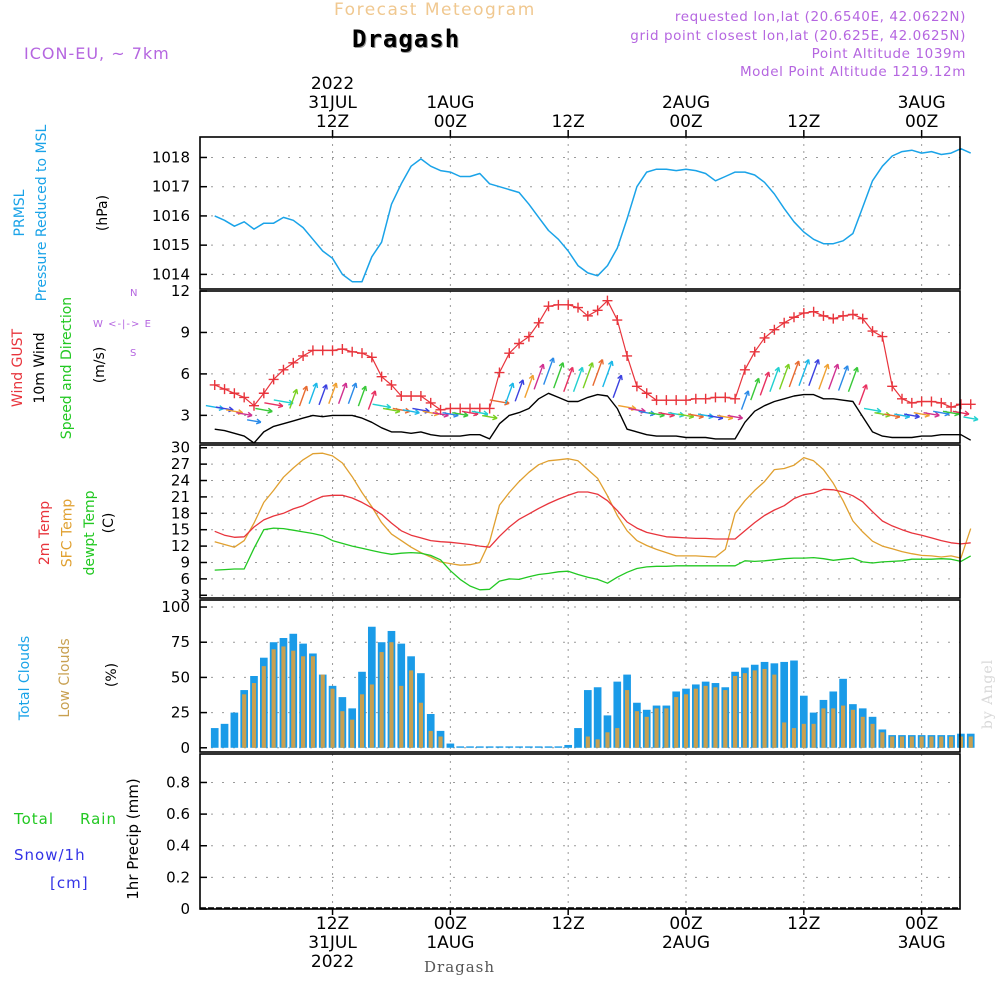 The image size is (1000, 1000). What do you see at coordinates (185, 748) in the screenshot?
I see `cloud-ytick-label: 0` at bounding box center [185, 748].